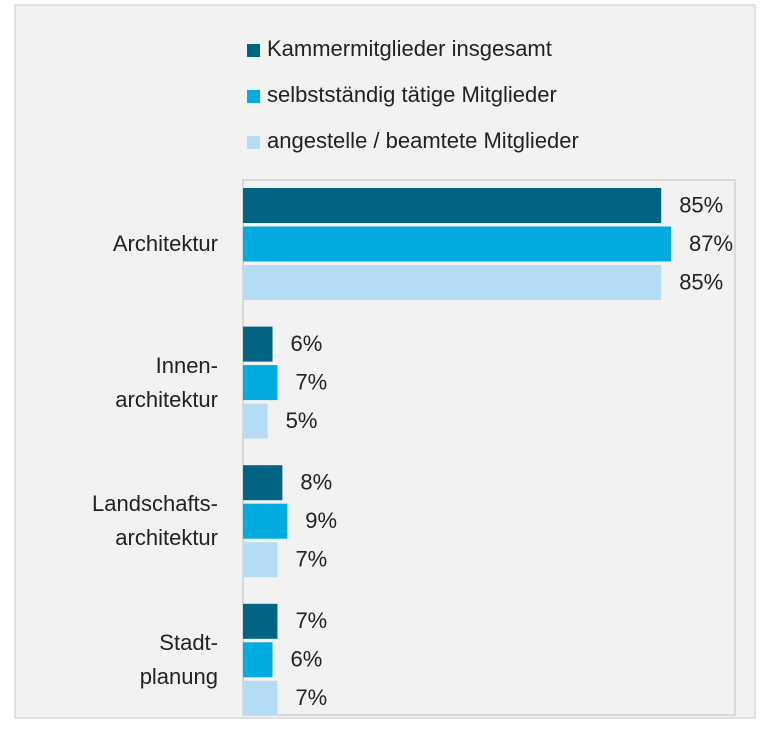  I want to click on category-label: Stadt- planung, so click(178, 659).